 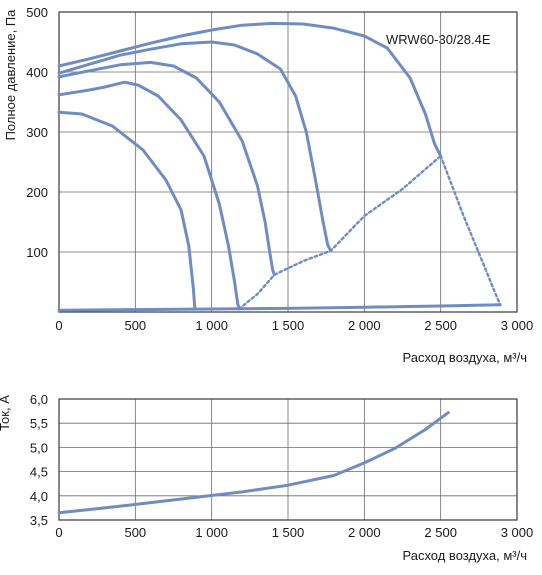 I want to click on y-tick-label: 5,0, so click(x=39, y=447).